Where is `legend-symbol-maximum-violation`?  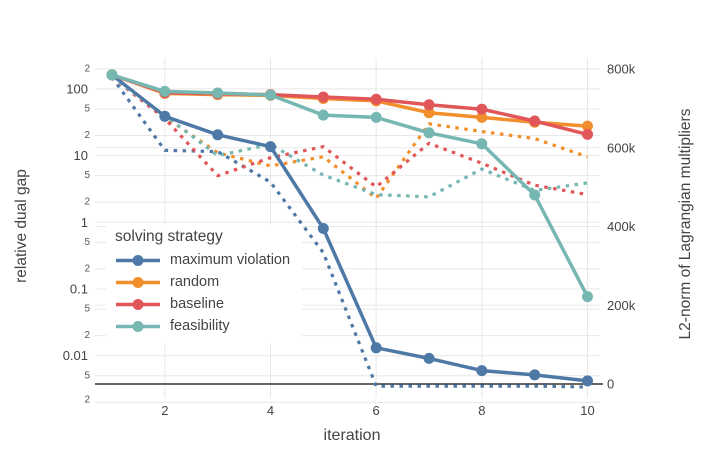
legend-symbol-maximum-violation is located at coordinates (138, 260).